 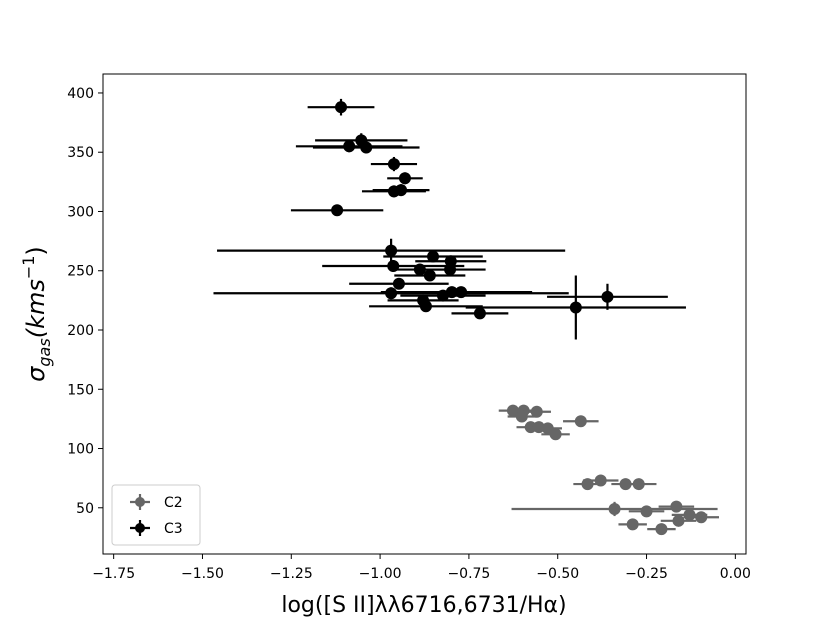 I want to click on x-tick-label: −0.25, so click(x=646, y=574).